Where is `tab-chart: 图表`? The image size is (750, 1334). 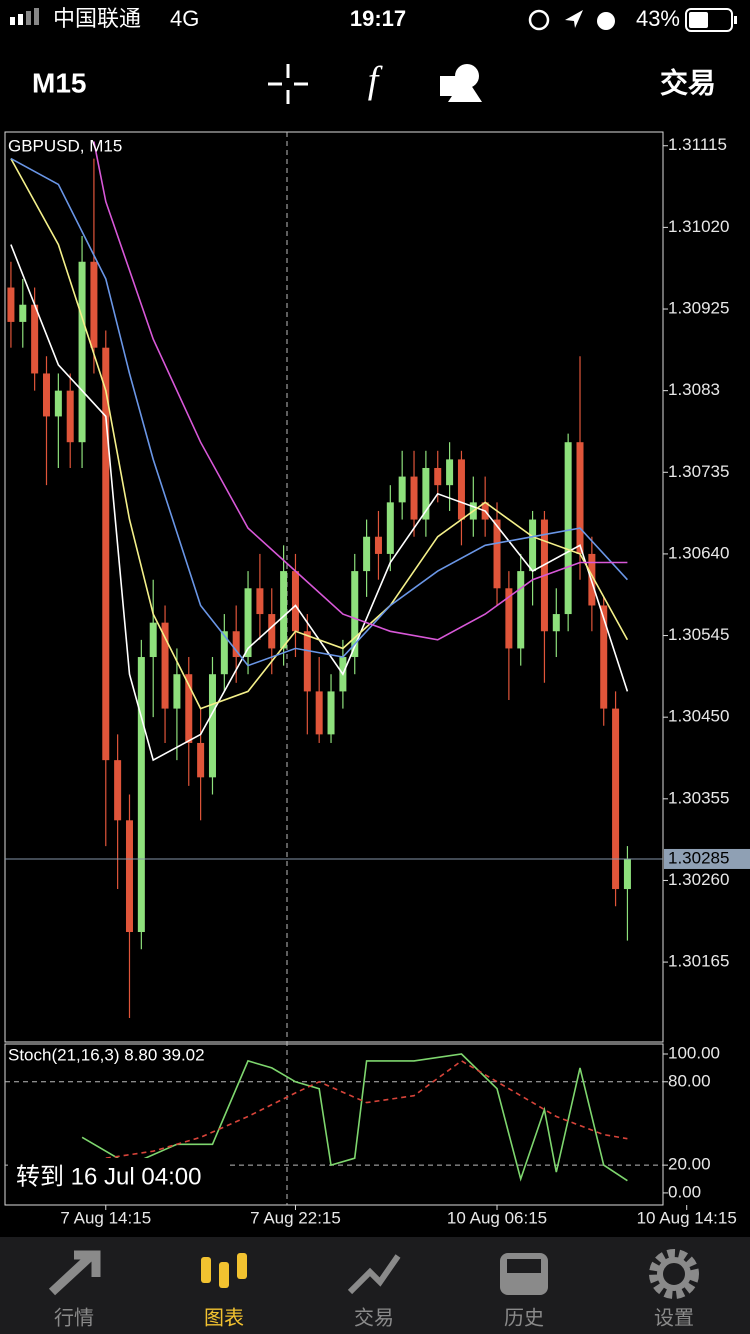
tab-chart: 图表 is located at coordinates (224, 1291).